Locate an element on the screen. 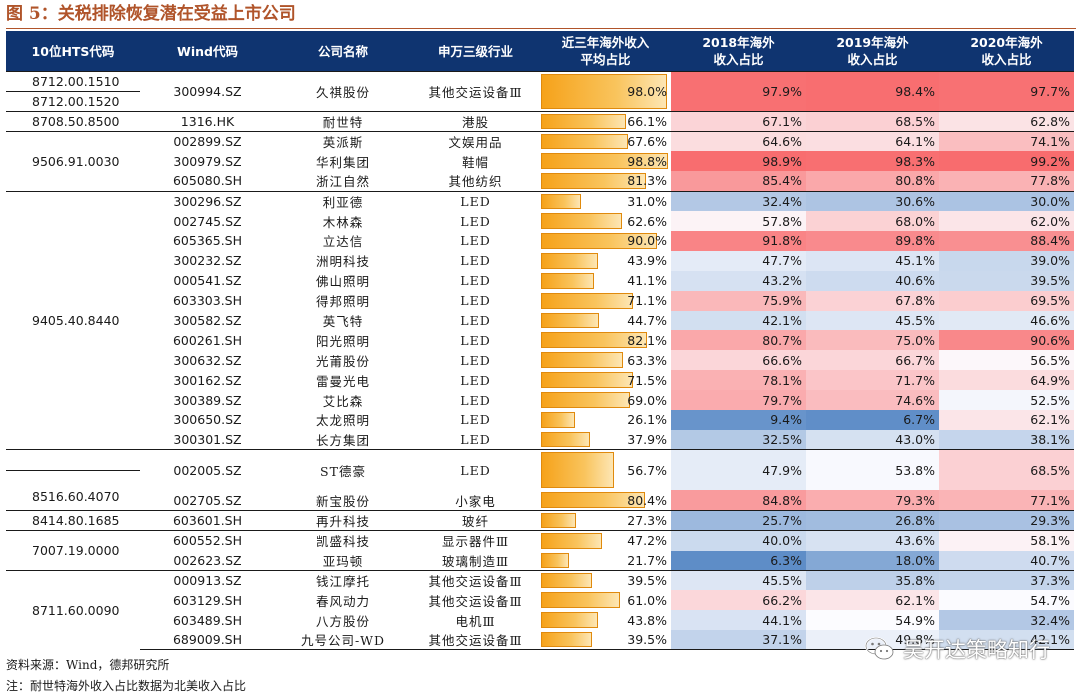 This screenshot has height=697, width=1080. wind-code-cell: 300389.SZ is located at coordinates (207, 400).